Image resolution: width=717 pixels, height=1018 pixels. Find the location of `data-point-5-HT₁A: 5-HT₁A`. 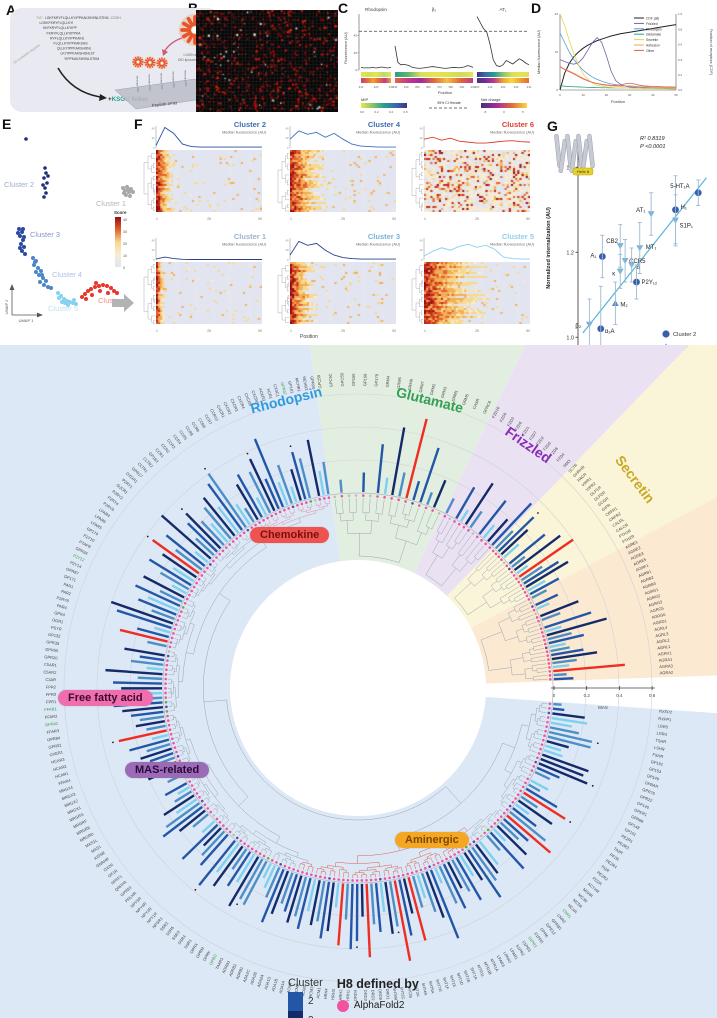

data-point-5-HT₁A: 5-HT₁A is located at coordinates (686, 190).